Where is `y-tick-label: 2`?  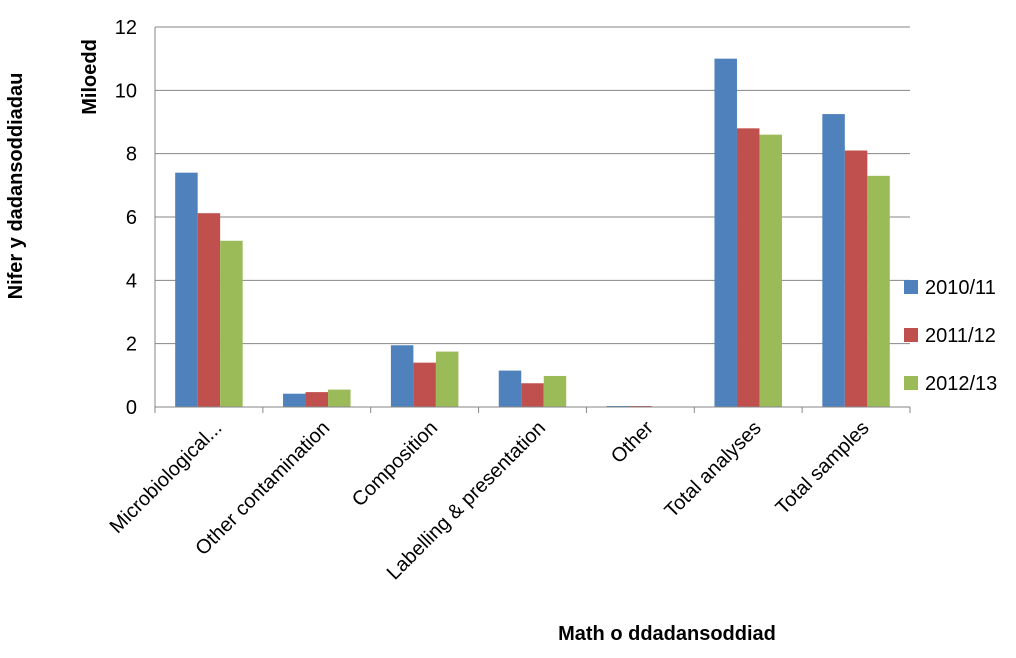 y-tick-label: 2 is located at coordinates (131, 345).